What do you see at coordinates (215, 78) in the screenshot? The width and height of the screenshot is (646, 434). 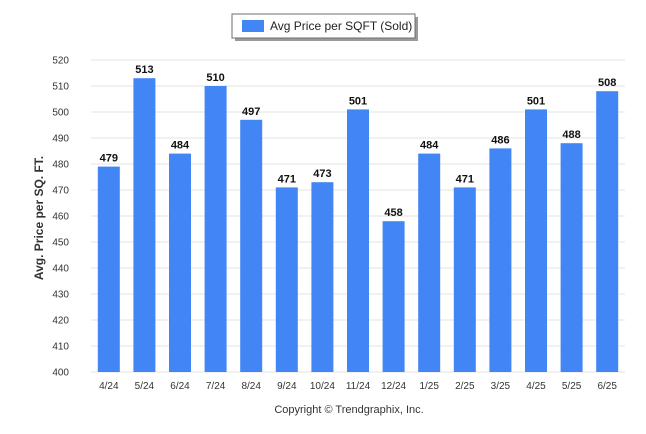 I see `data-label: 510` at bounding box center [215, 78].